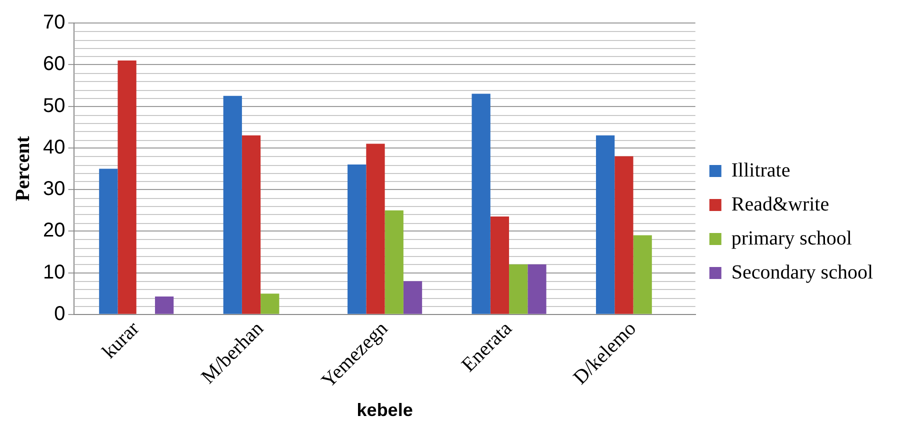 The image size is (901, 434). What do you see at coordinates (54, 23) in the screenshot?
I see `y-tick-label: 70` at bounding box center [54, 23].